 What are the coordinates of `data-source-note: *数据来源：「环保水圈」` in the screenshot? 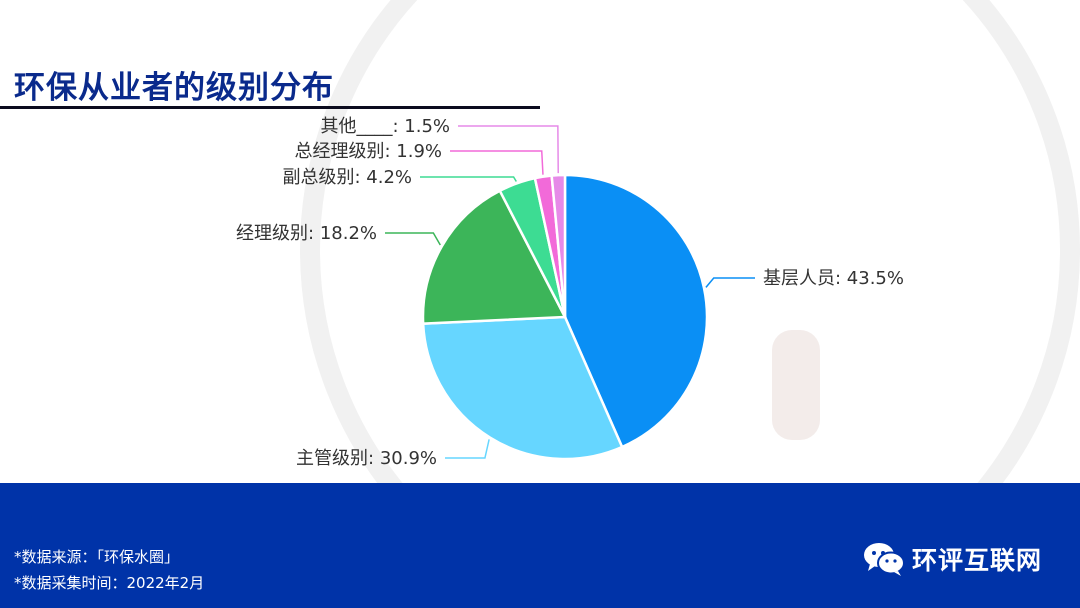 It's located at (97, 557).